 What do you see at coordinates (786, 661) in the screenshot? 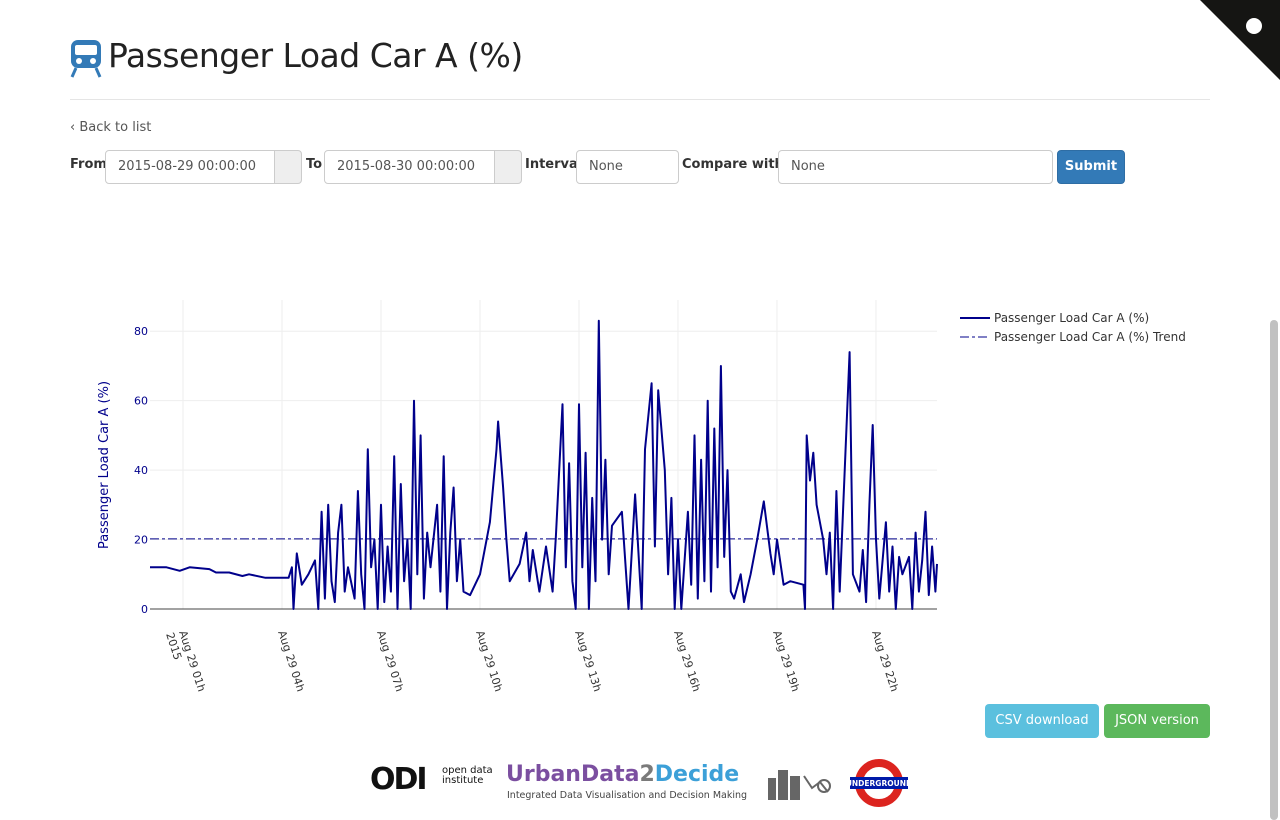
I see `x-tick-label: Aug 29 19h` at bounding box center [786, 661].